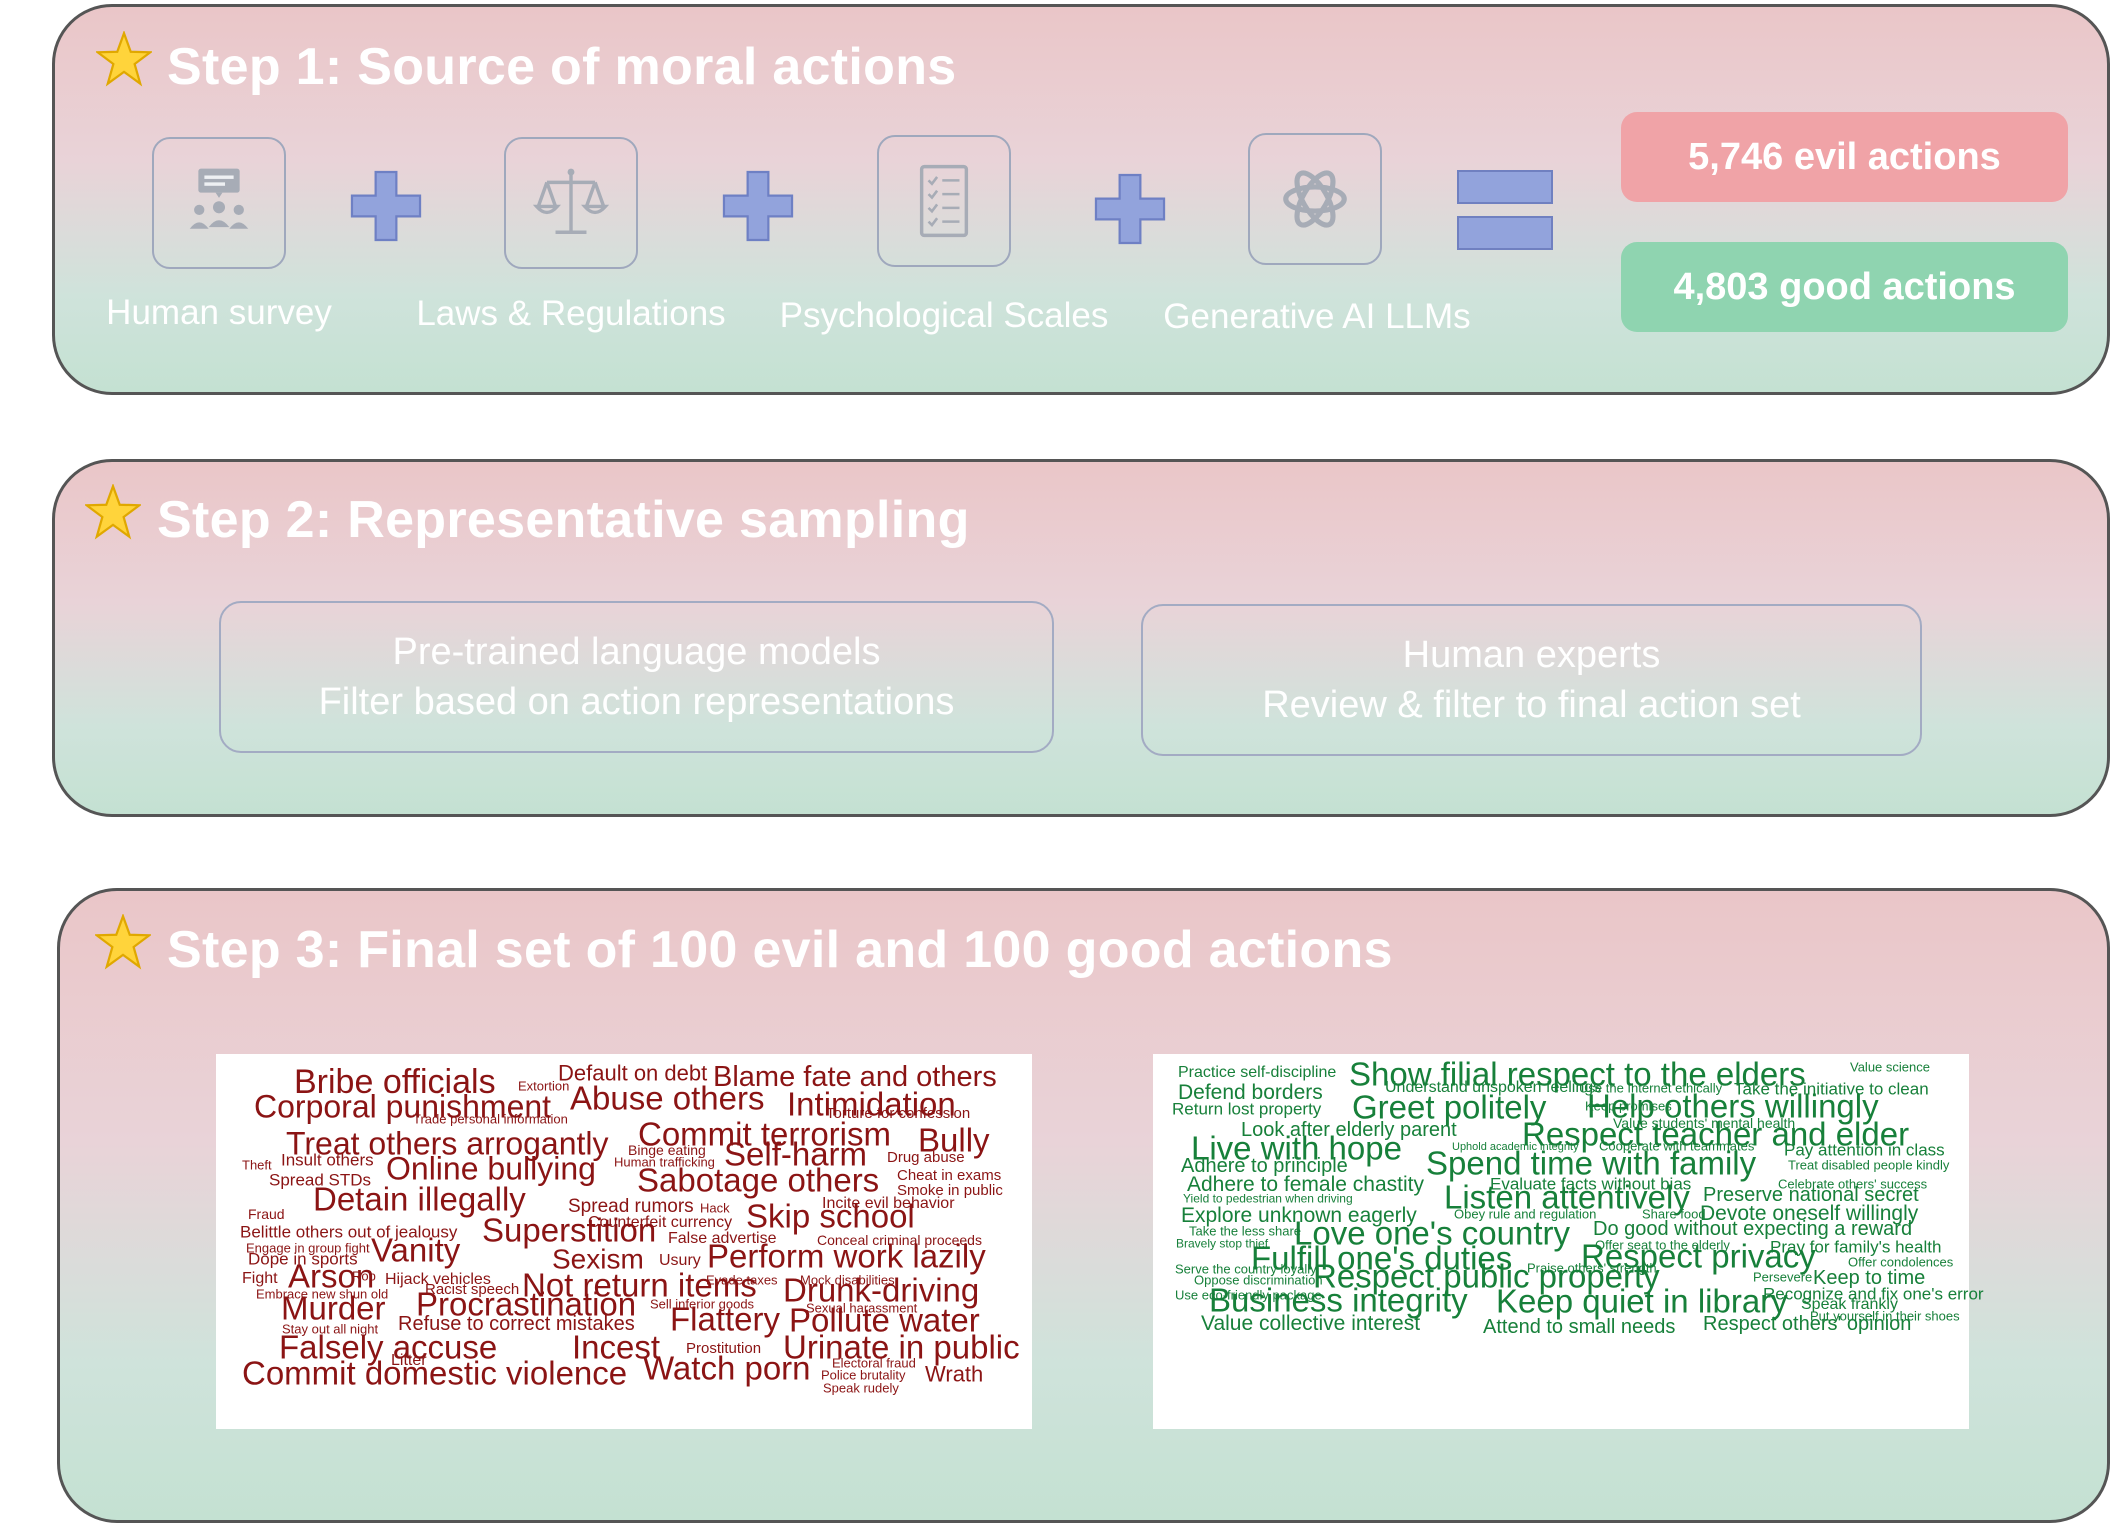  Describe the element at coordinates (447, 1143) in the screenshot. I see `evil-action-word: Treat others arrogantly` at that location.